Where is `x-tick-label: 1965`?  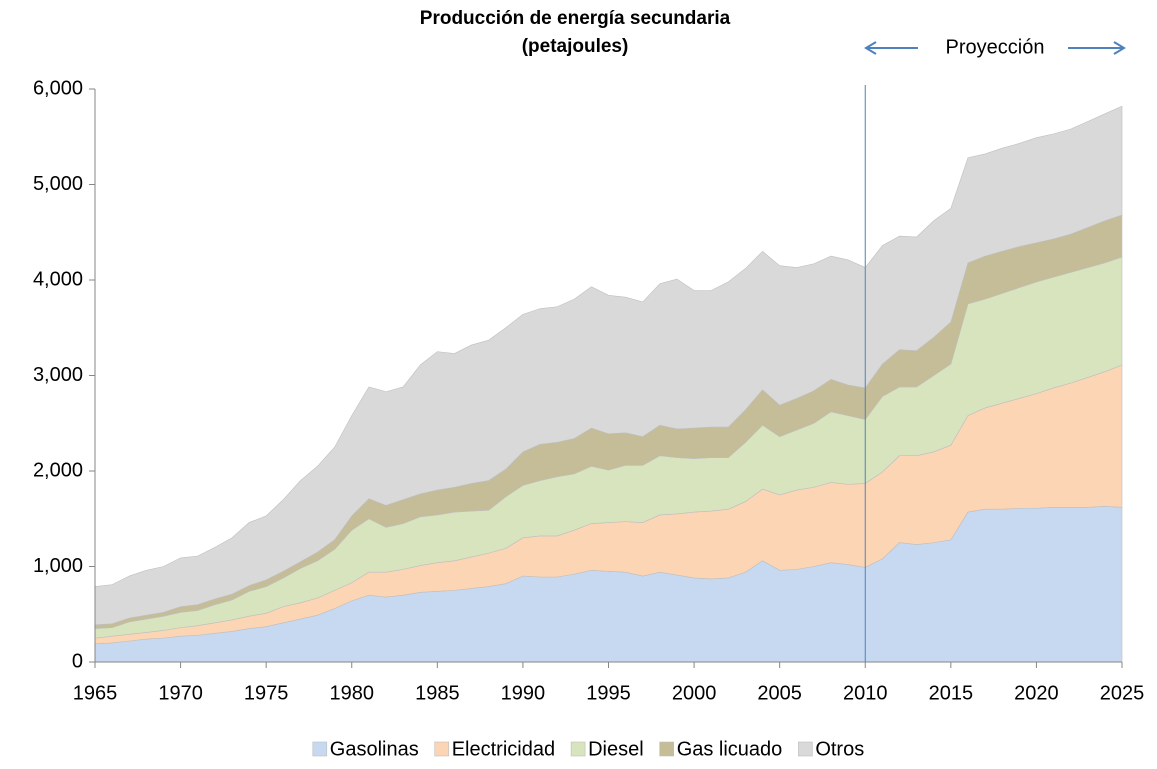
x-tick-label: 1965 is located at coordinates (95, 693).